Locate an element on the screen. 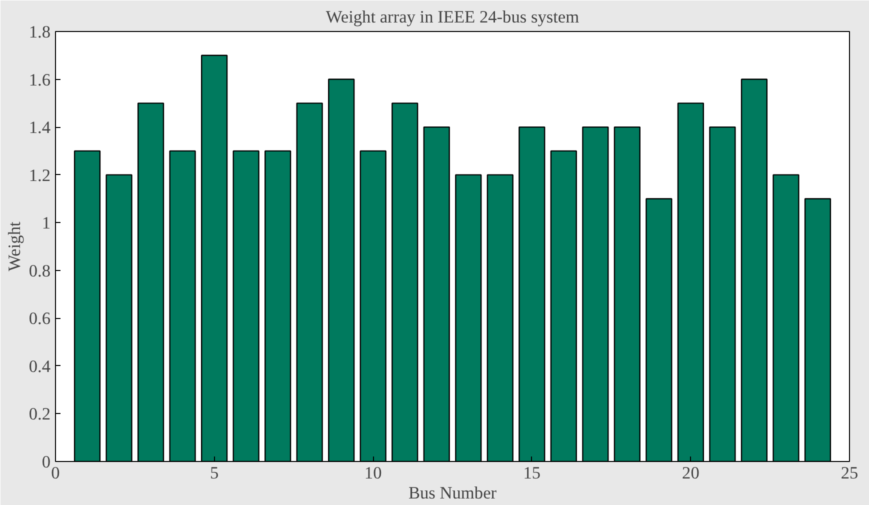 This screenshot has width=869, height=505. x-tick-label: 20 is located at coordinates (691, 473).